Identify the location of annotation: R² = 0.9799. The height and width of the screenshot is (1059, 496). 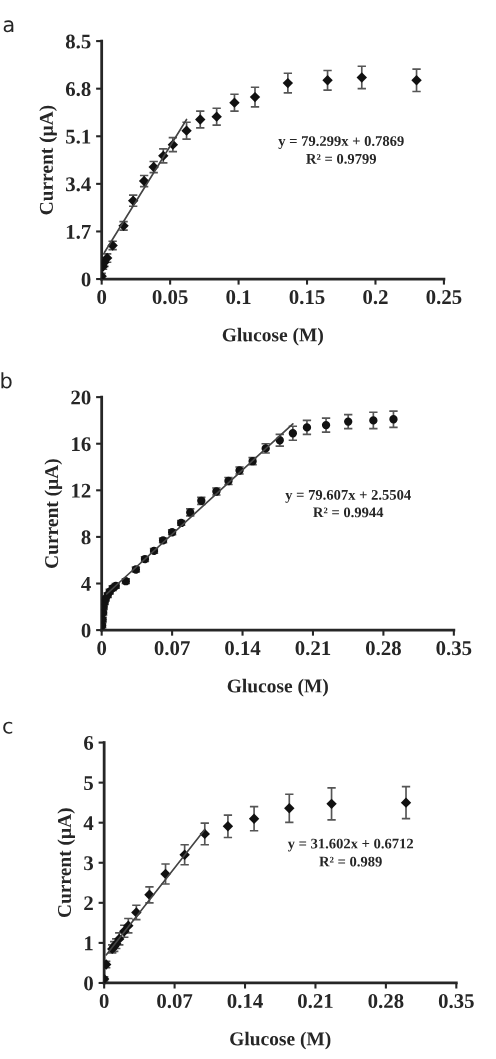
(341, 158).